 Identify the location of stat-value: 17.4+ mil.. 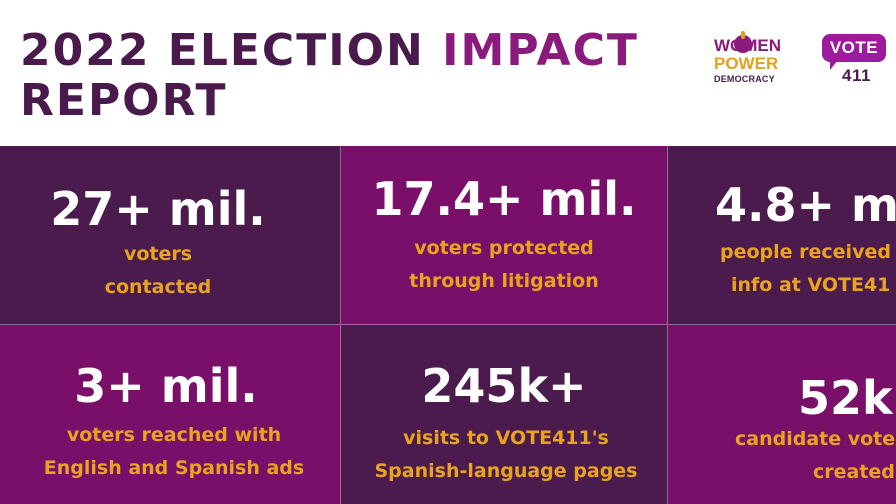
(504, 199).